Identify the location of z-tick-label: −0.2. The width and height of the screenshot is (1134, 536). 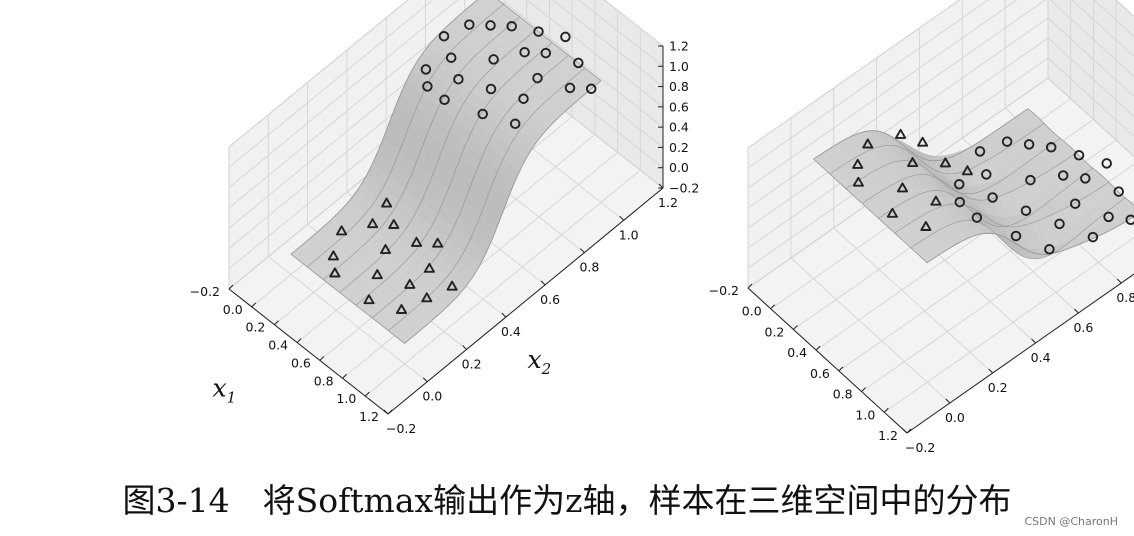
(684, 188).